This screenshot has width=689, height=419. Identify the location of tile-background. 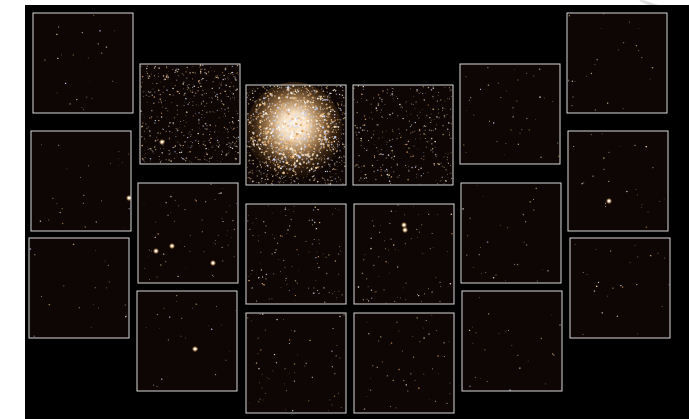
(618, 181).